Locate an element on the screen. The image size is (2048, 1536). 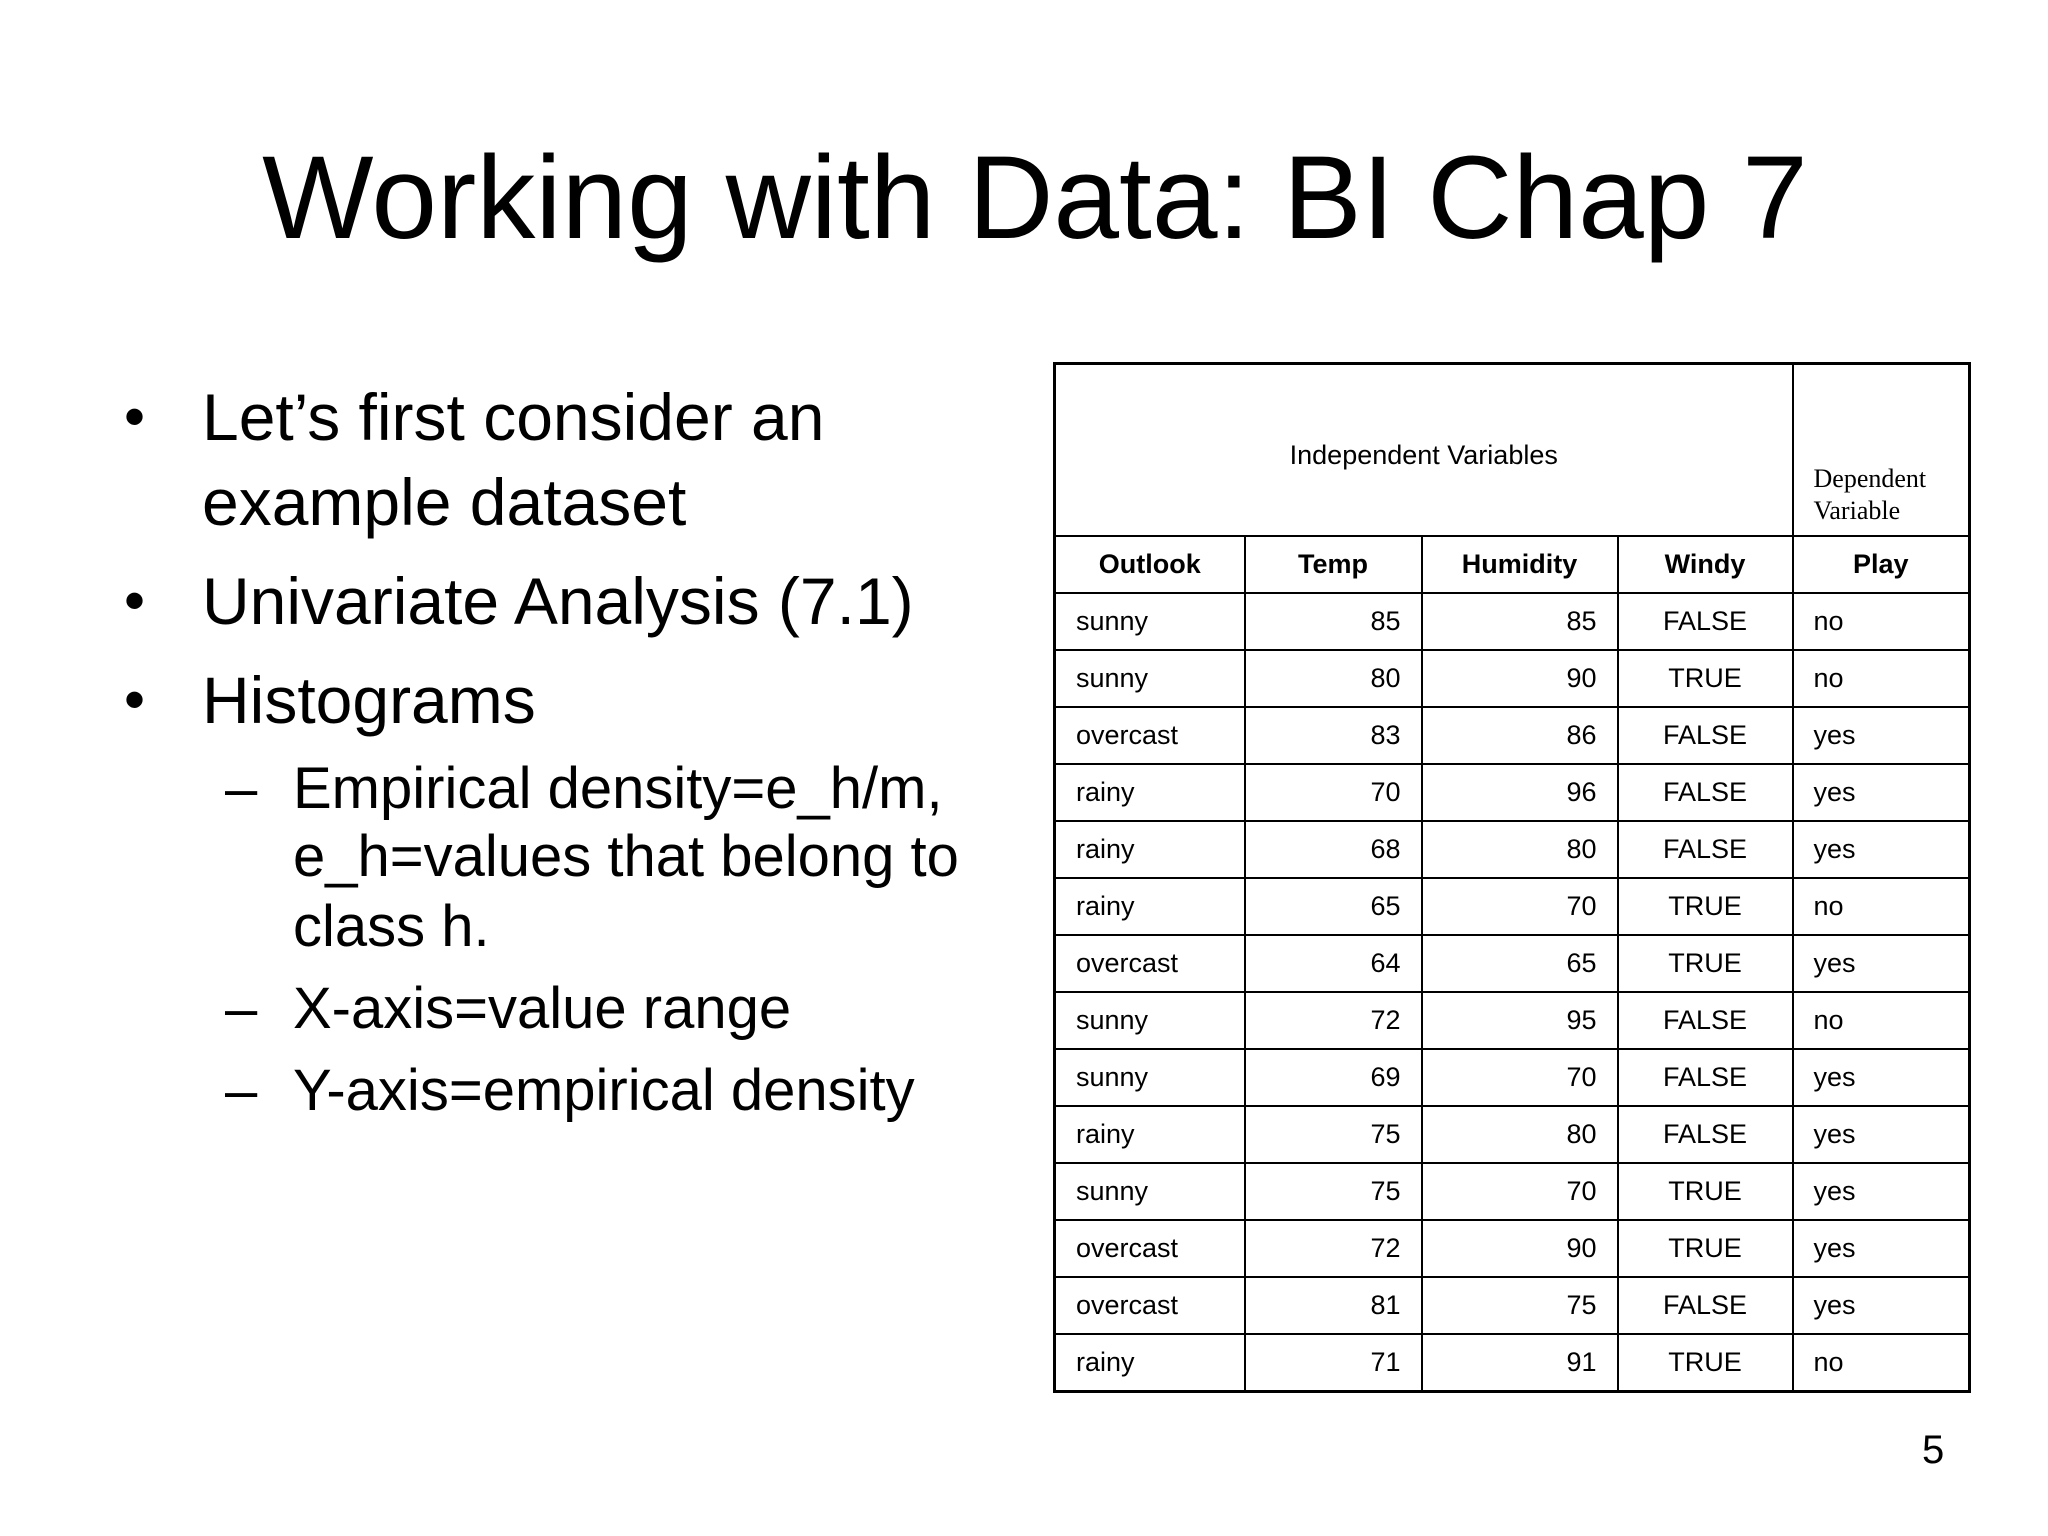
cell-humidity: 65 is located at coordinates (1519, 963).